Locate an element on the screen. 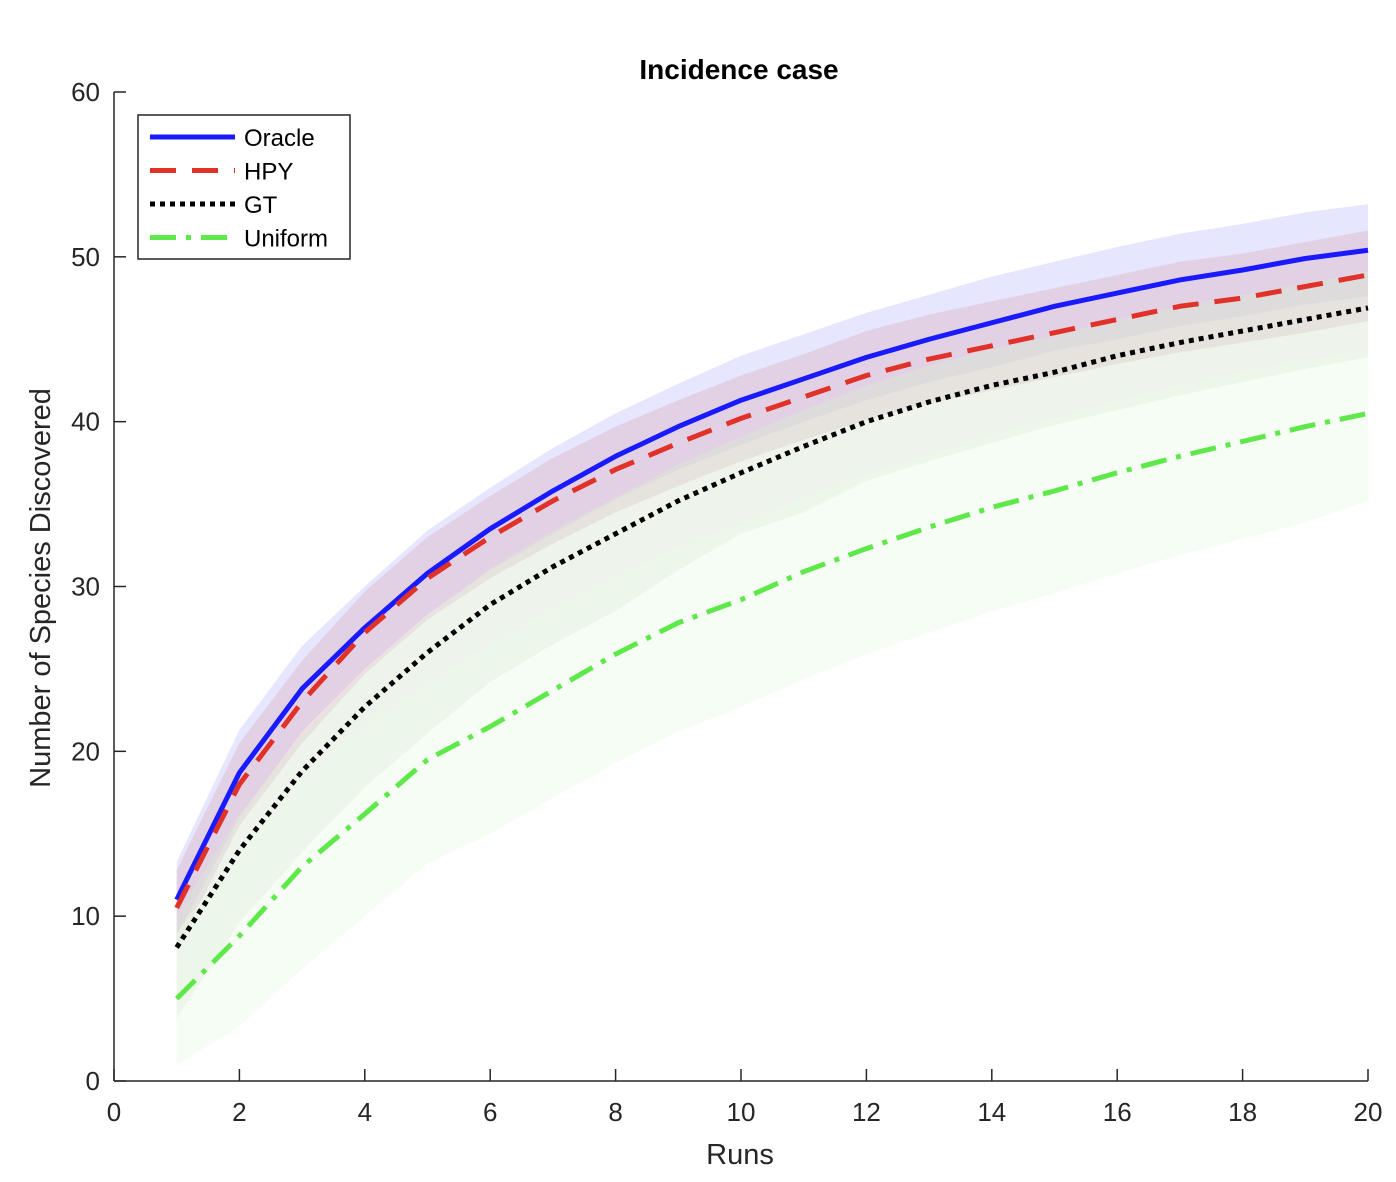 The image size is (1396, 1182). uniform-legend-label: Uniform is located at coordinates (286, 239).